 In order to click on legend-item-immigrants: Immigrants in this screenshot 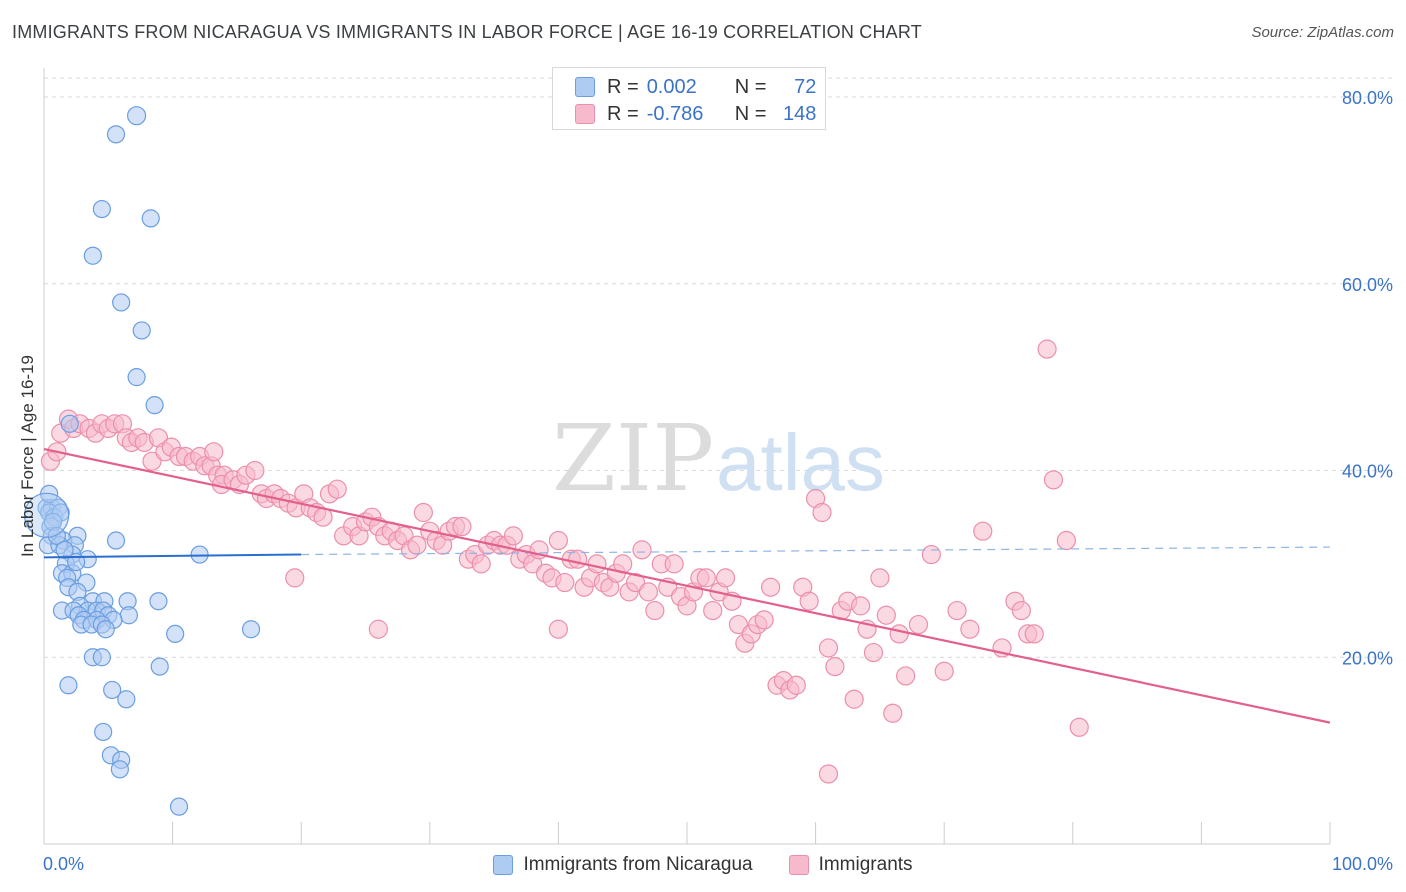, I will do `click(850, 865)`.